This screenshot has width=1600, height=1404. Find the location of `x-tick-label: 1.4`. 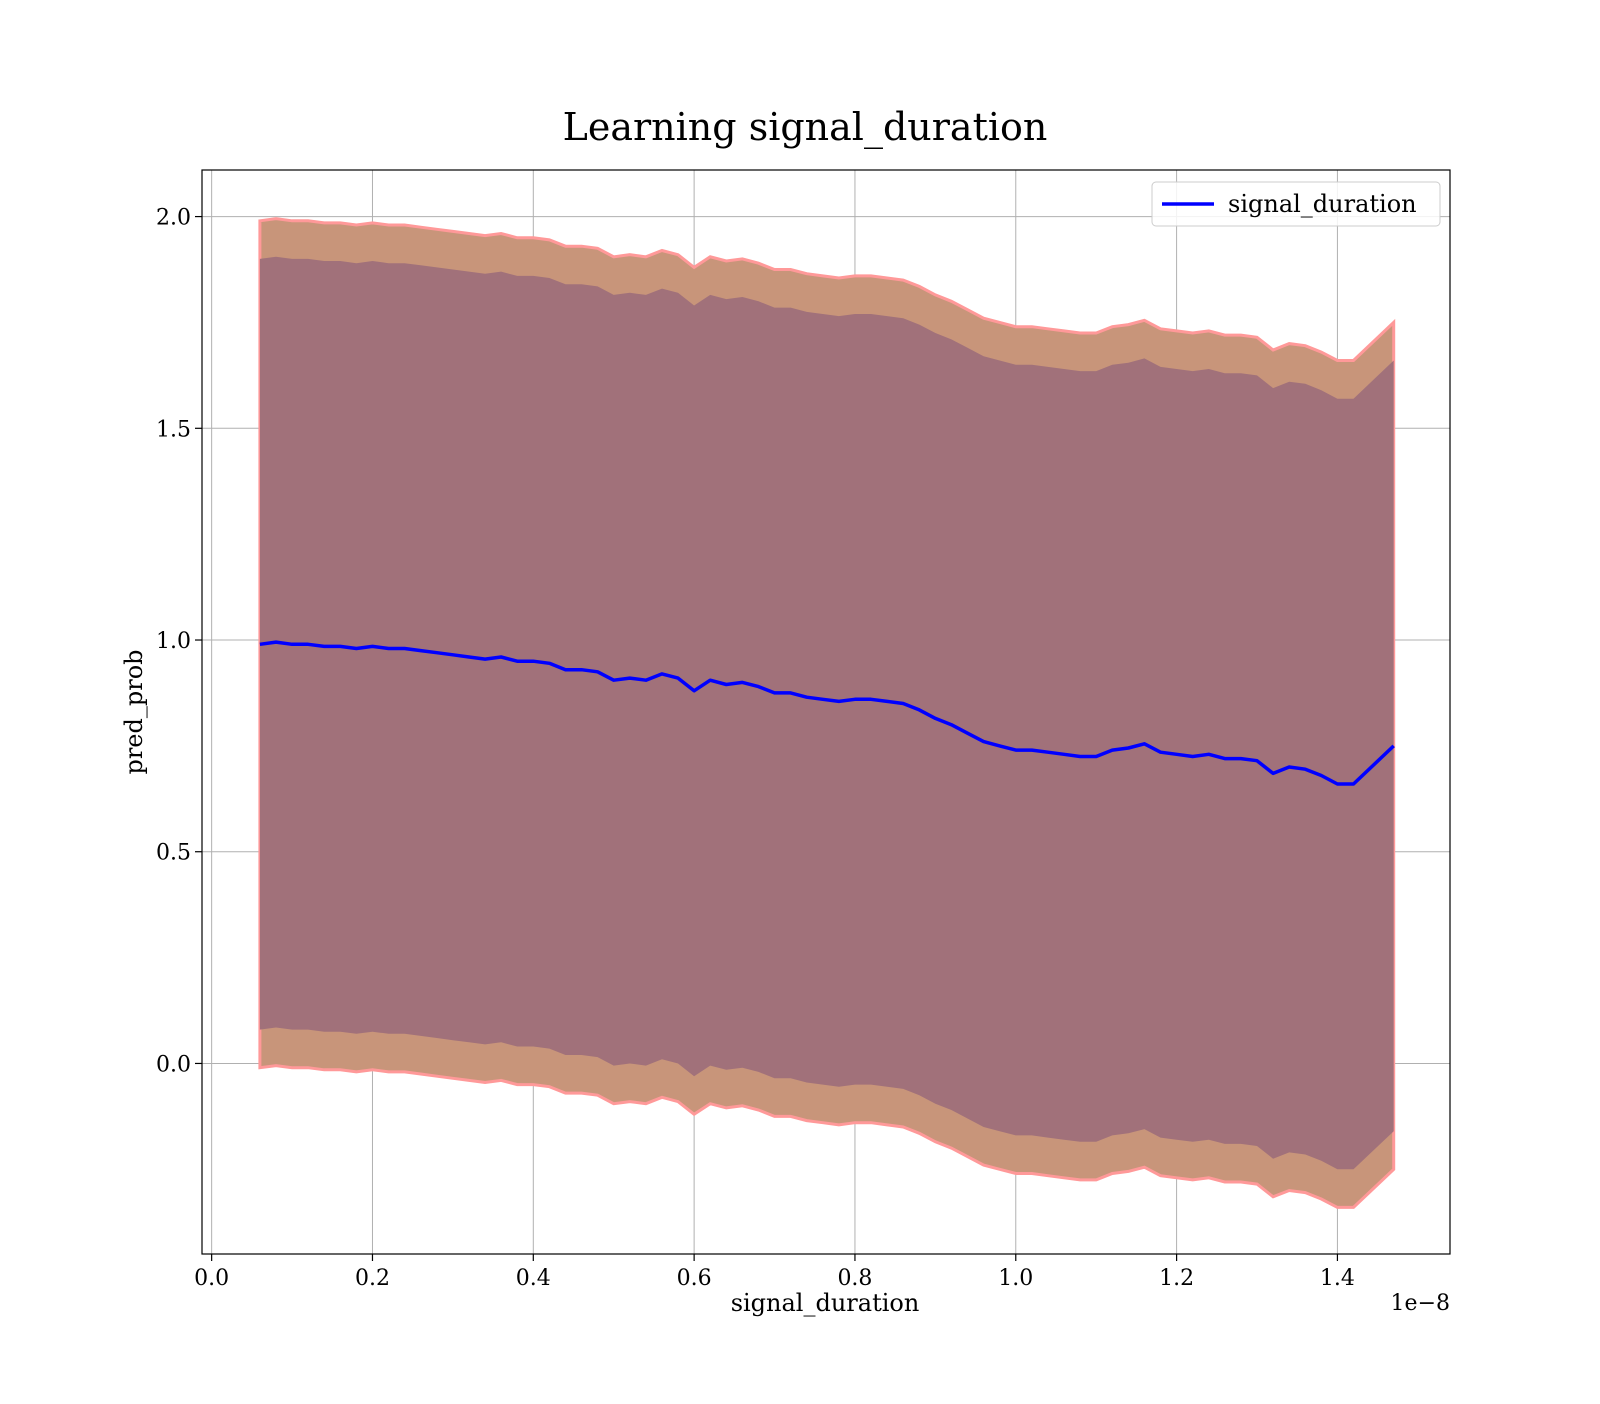

x-tick-label: 1.4 is located at coordinates (1337, 1278).